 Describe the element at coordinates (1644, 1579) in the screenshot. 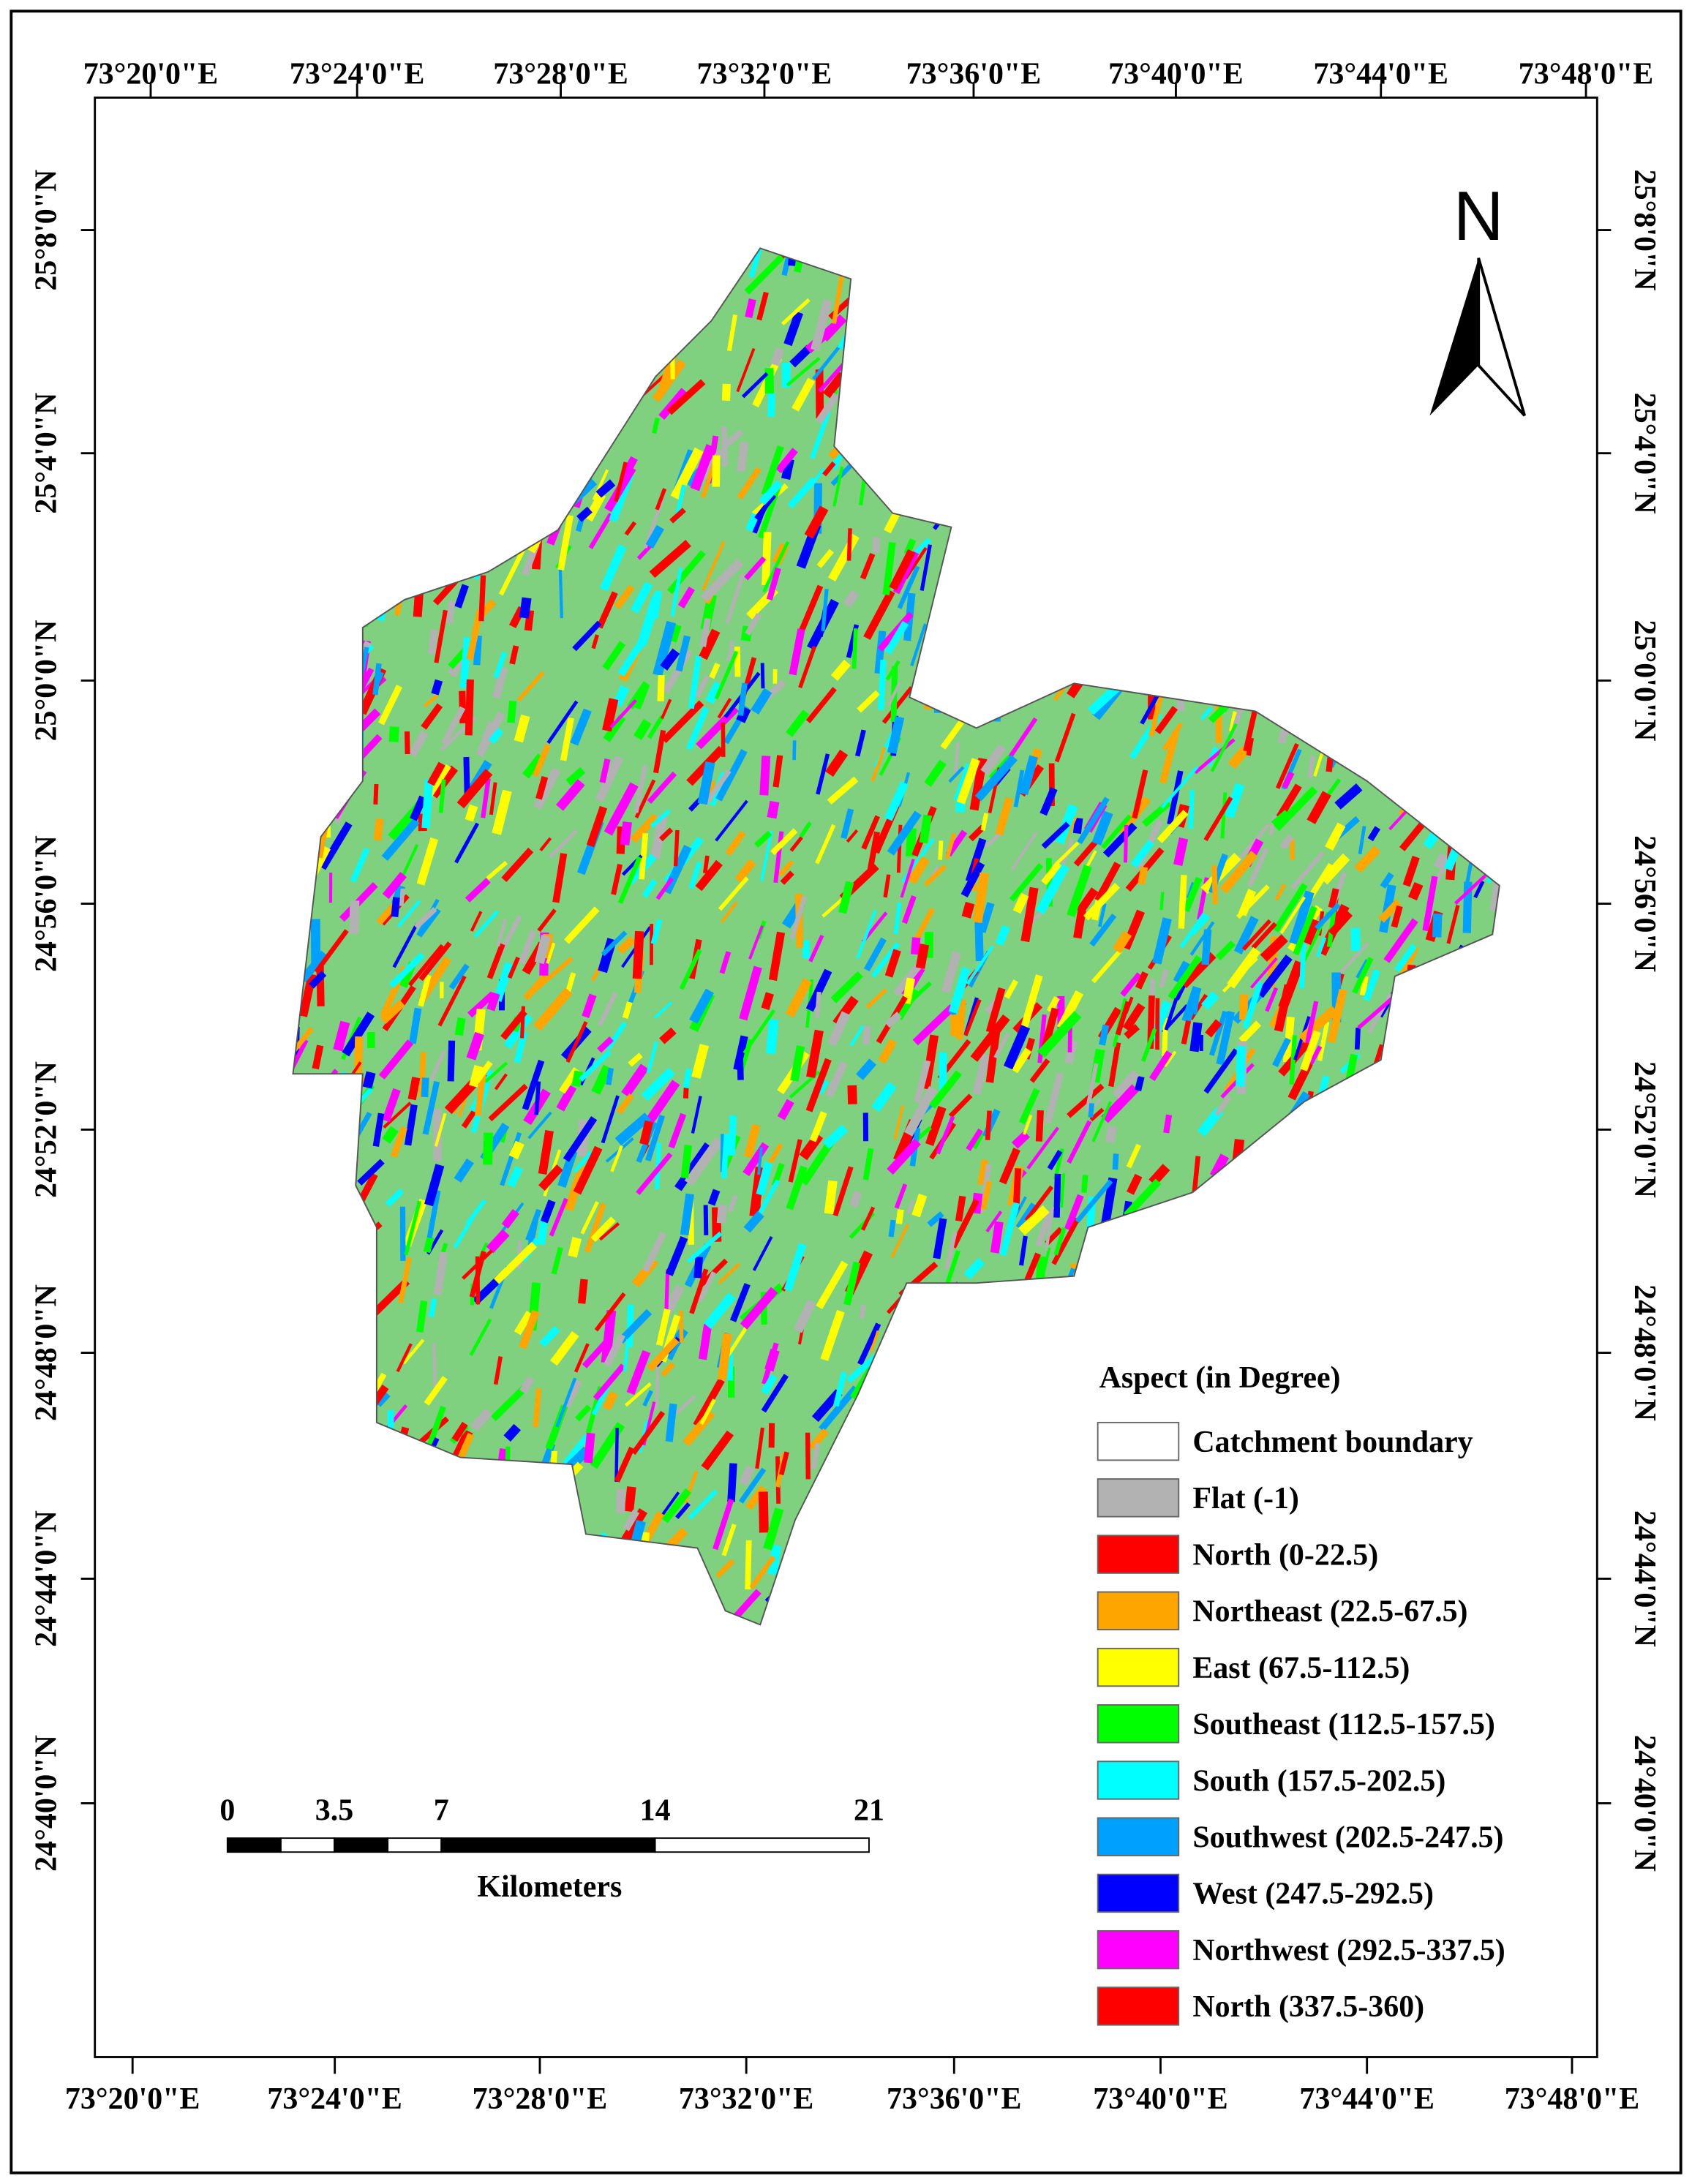

I see `lat-label-right: 24°44'0"N` at that location.